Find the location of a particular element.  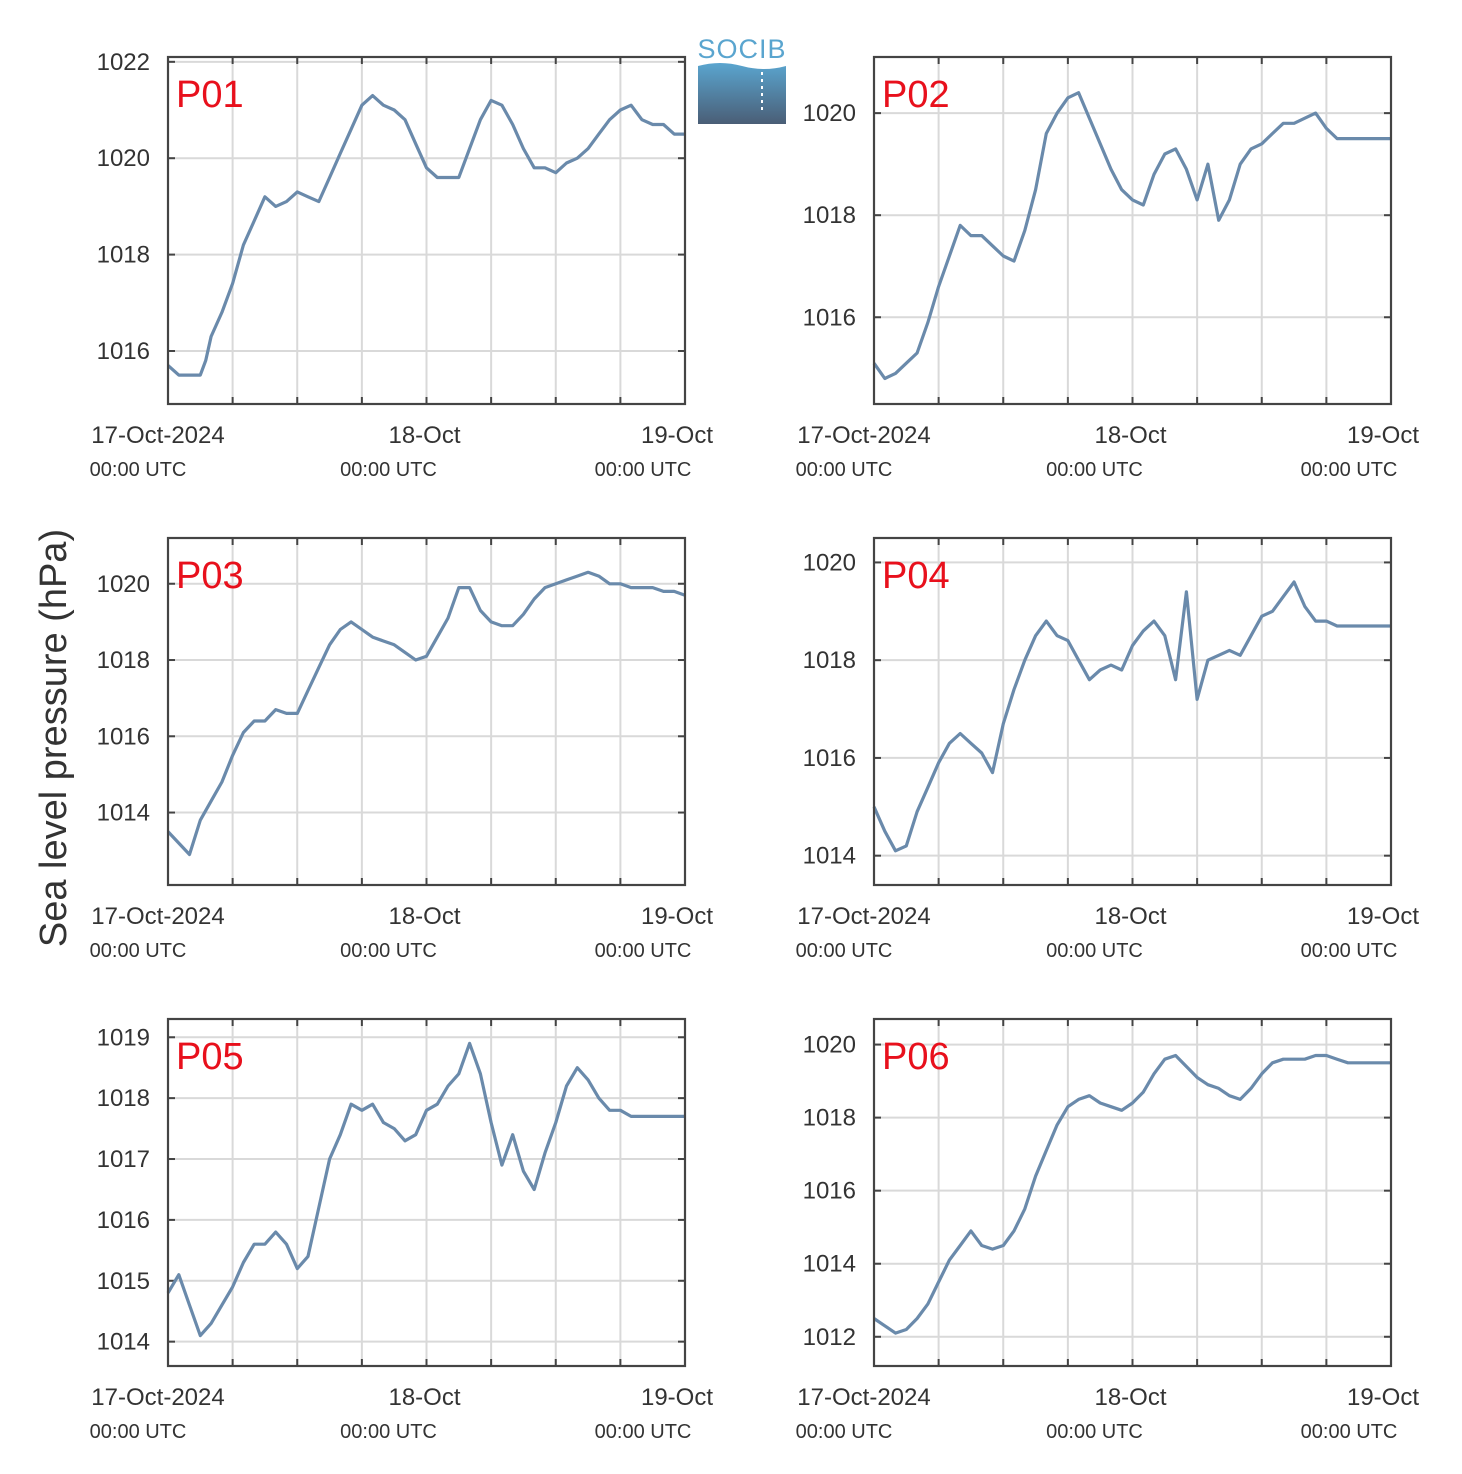

panel-label: P06 is located at coordinates (916, 1057).